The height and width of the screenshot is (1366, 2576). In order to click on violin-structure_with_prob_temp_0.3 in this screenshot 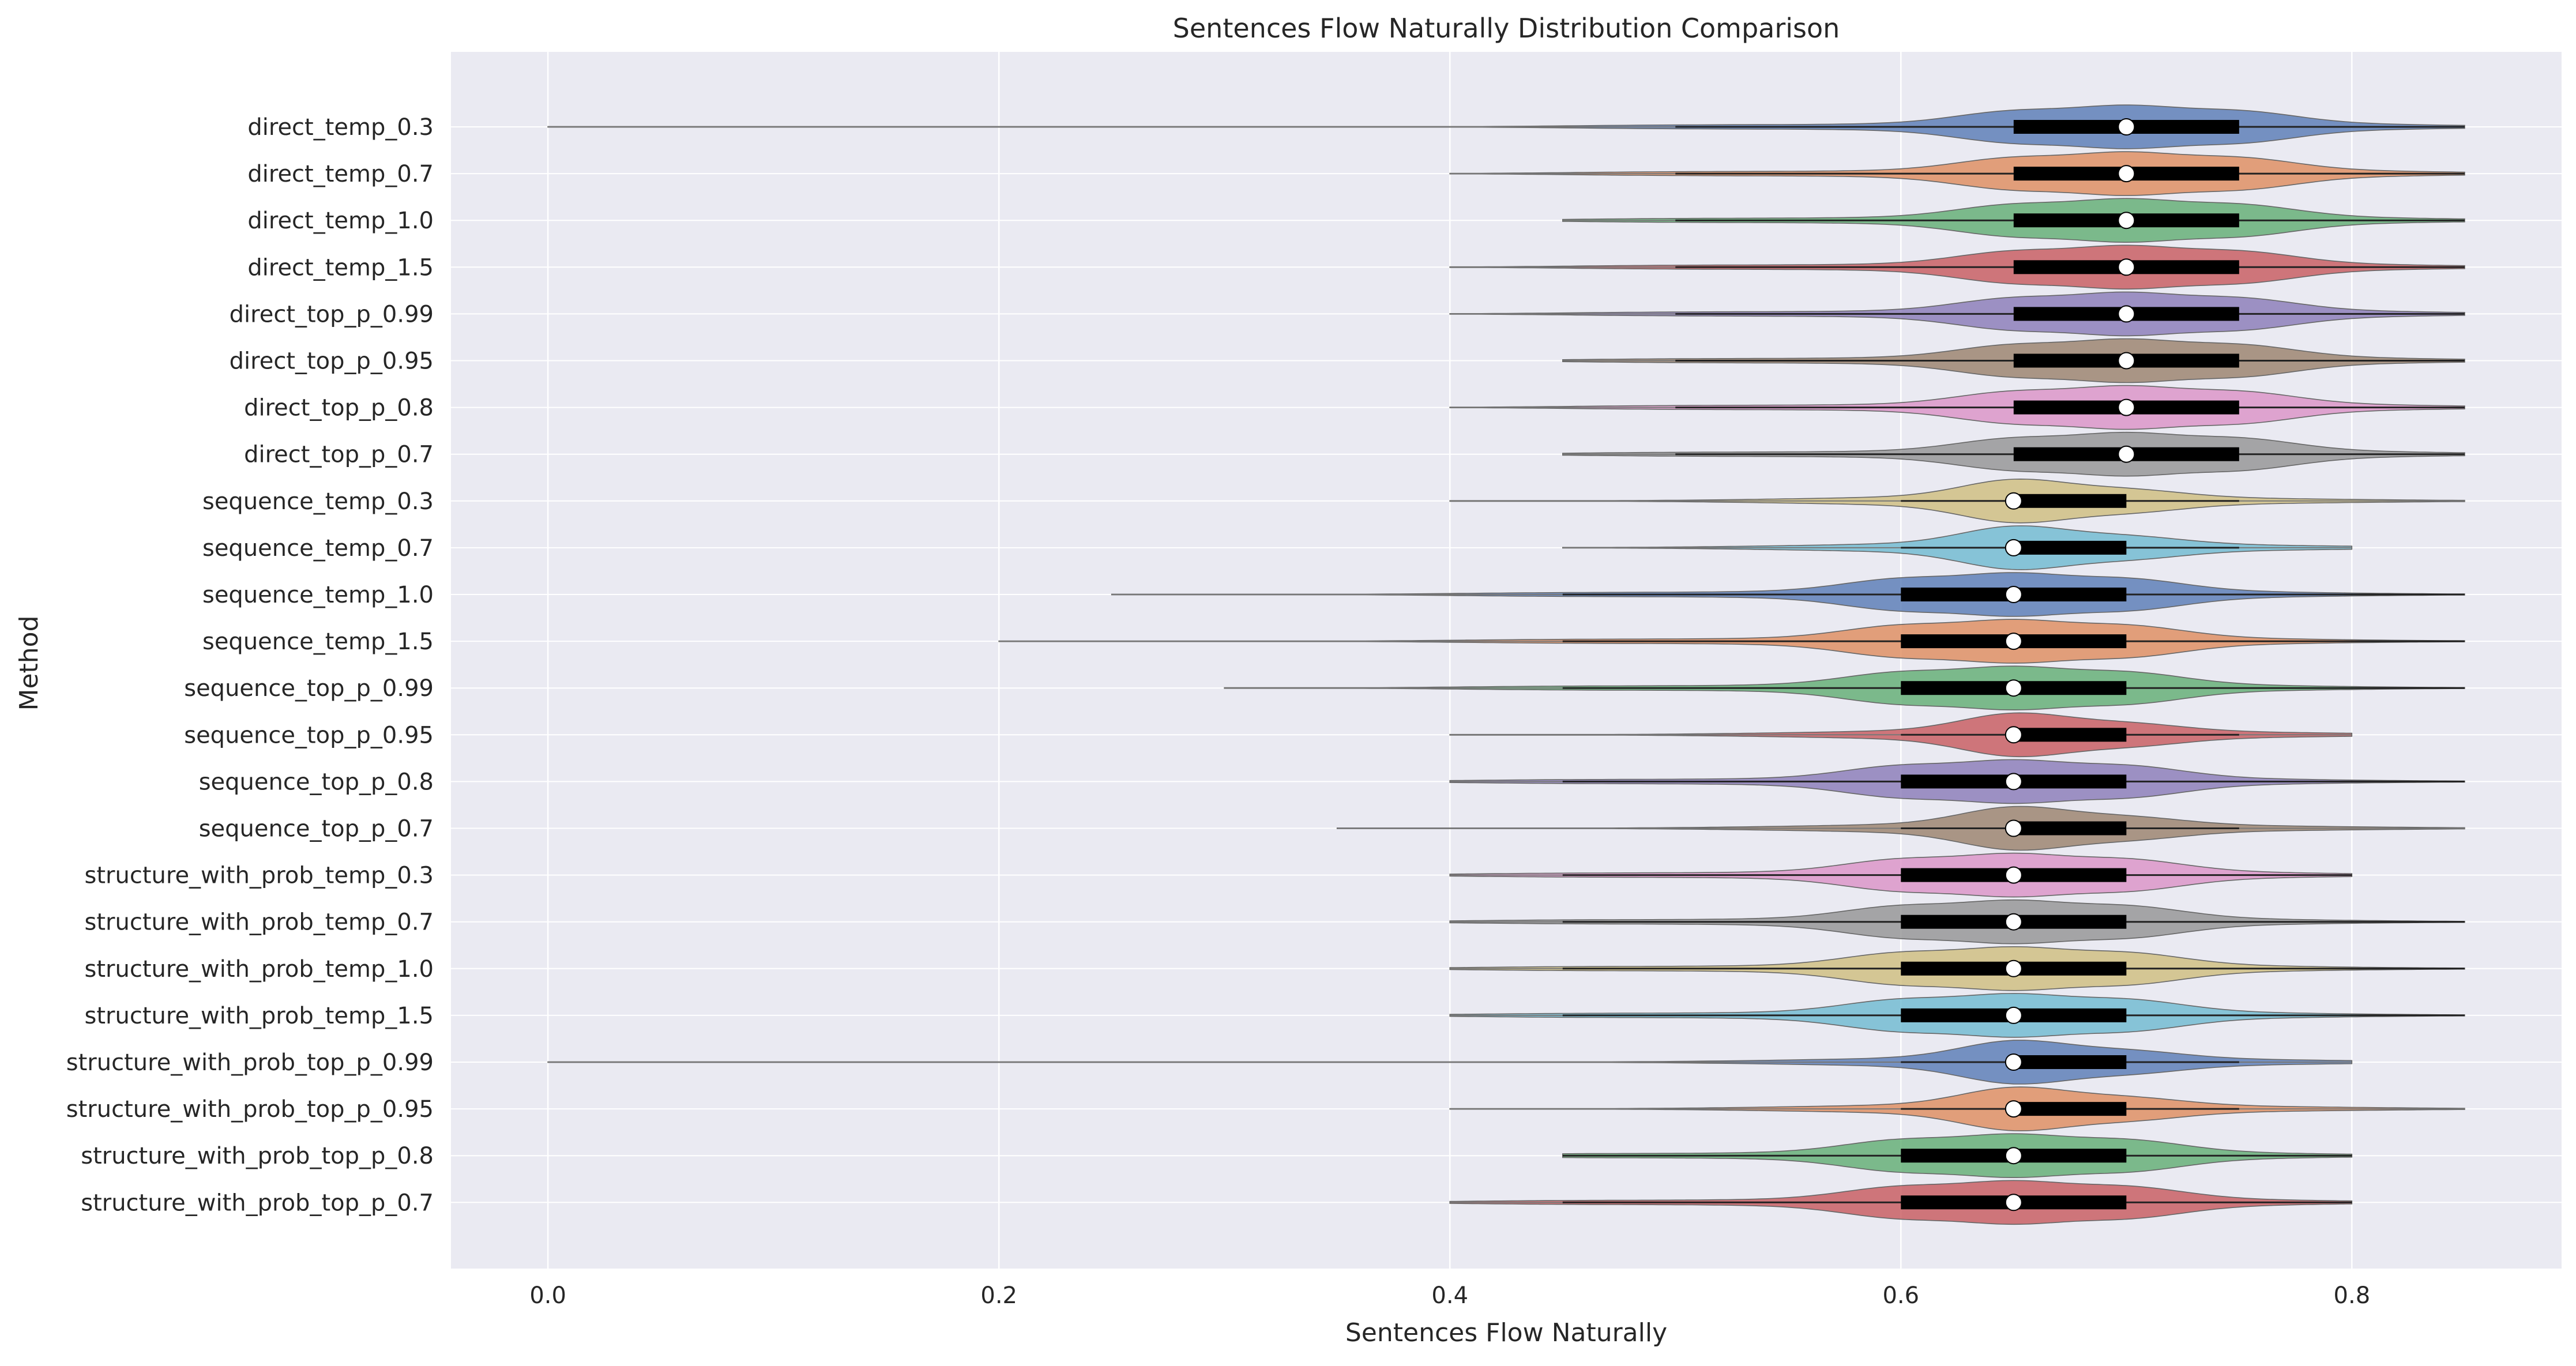, I will do `click(1901, 875)`.